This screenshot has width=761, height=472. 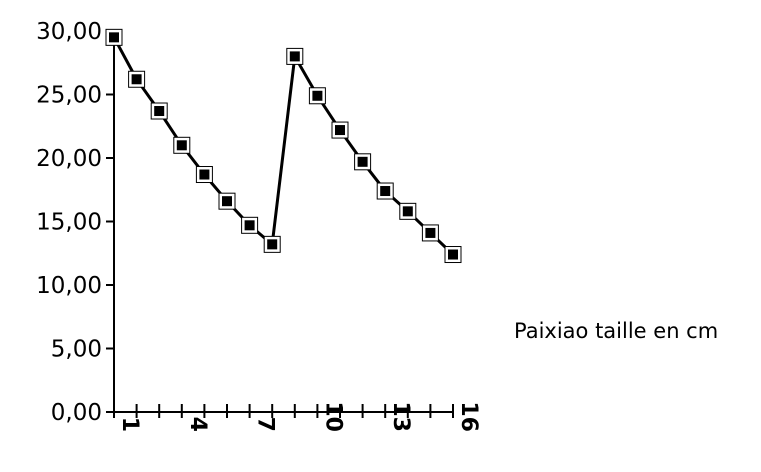 What do you see at coordinates (69, 96) in the screenshot?
I see `y-tick-label: 25,00` at bounding box center [69, 96].